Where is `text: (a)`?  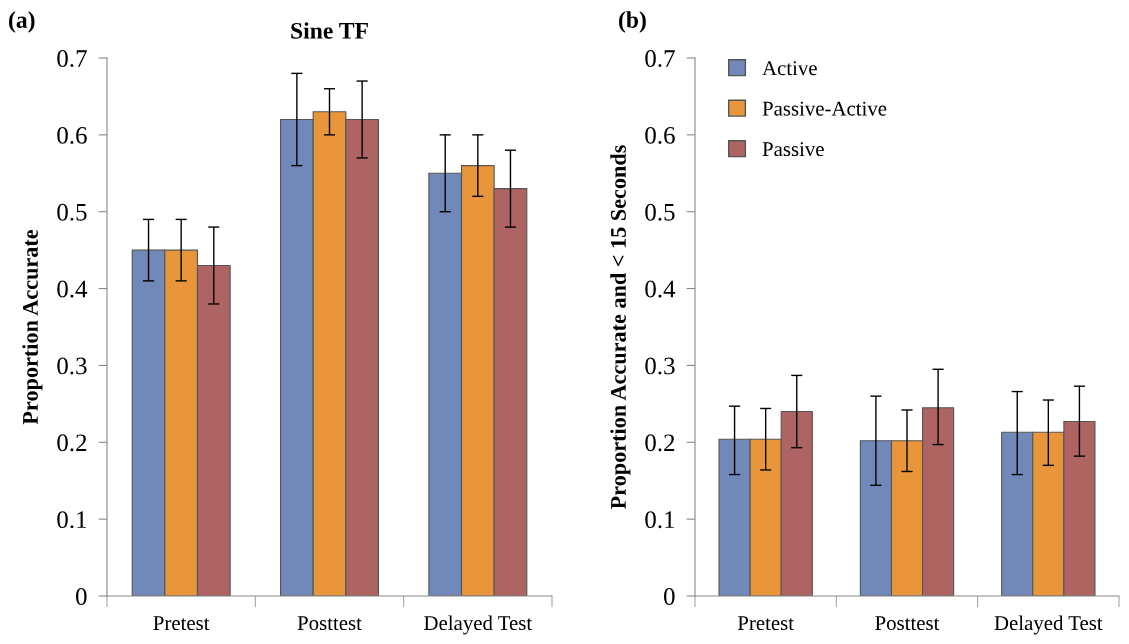
text: (a) is located at coordinates (22, 22).